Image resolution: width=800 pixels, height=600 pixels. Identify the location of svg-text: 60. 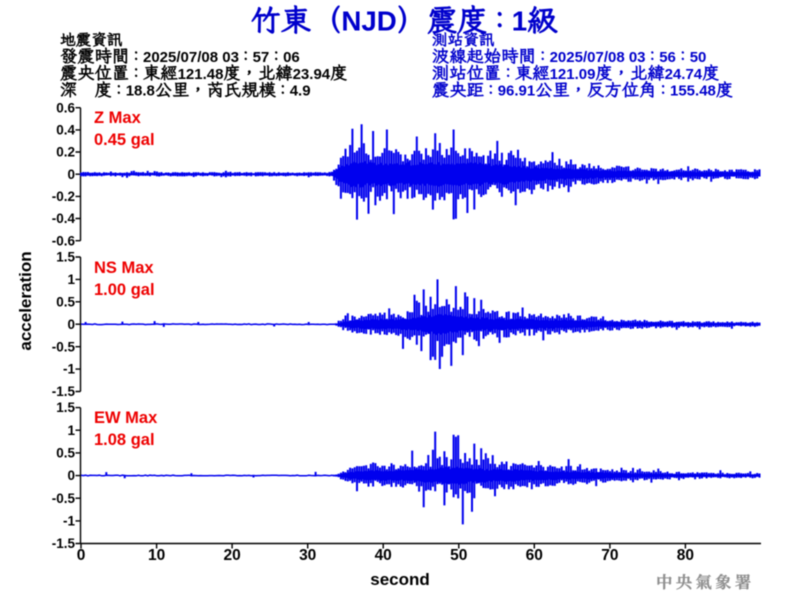
(534, 555).